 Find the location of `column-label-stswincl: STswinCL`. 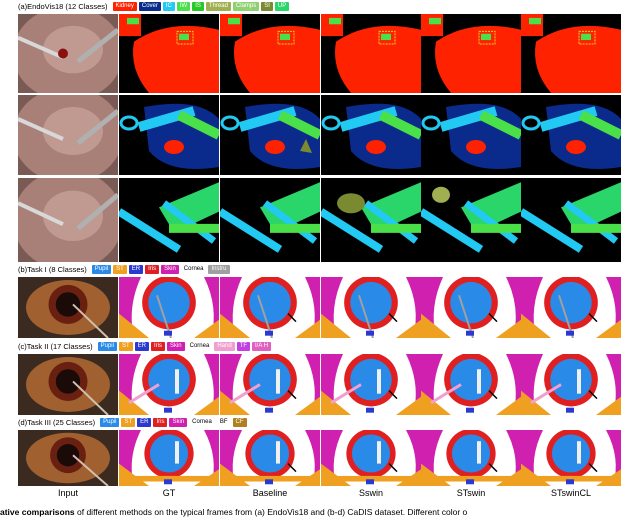

column-label-stswincl: STswinCL is located at coordinates (570, 493).